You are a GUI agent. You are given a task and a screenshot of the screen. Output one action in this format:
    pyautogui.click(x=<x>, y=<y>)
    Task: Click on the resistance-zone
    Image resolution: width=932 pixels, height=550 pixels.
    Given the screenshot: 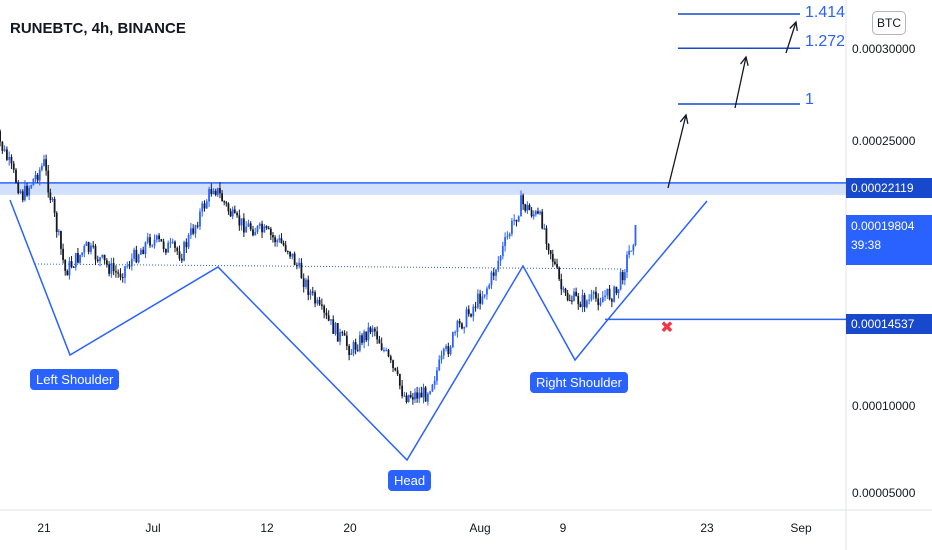 What is the action you would take?
    pyautogui.click(x=423, y=188)
    